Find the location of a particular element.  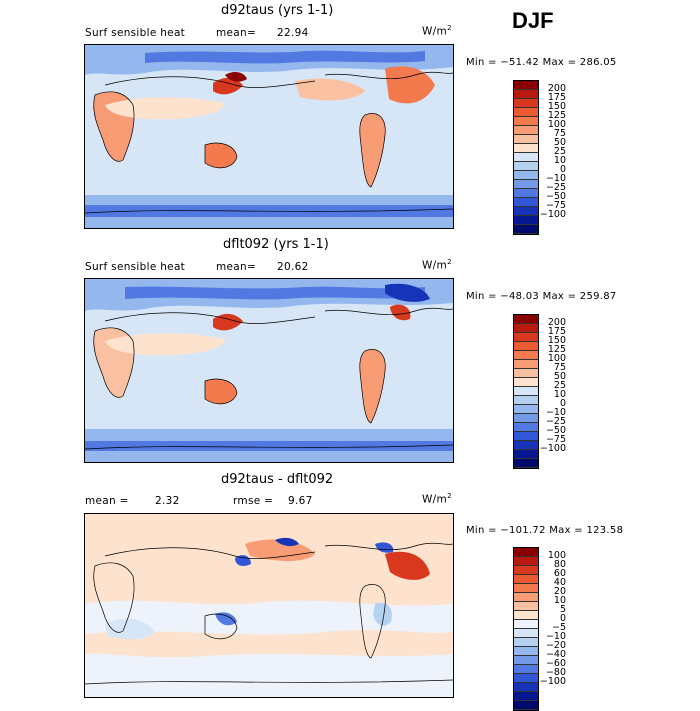

panel-3-rmse-value: 9.67 is located at coordinates (300, 501).